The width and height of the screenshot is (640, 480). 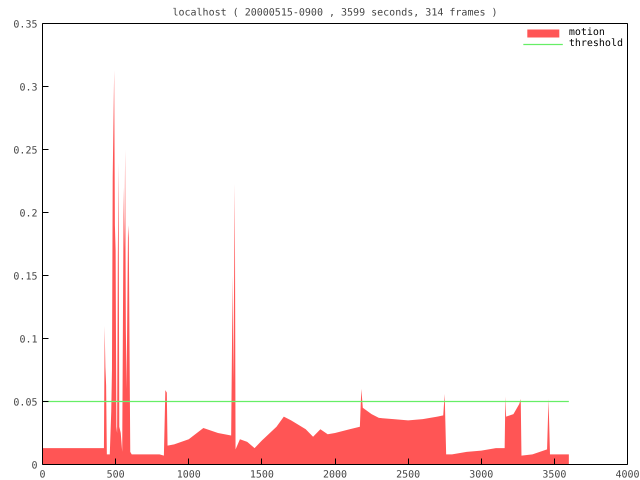 I want to click on y-tick-label: 0.3, so click(x=28, y=88).